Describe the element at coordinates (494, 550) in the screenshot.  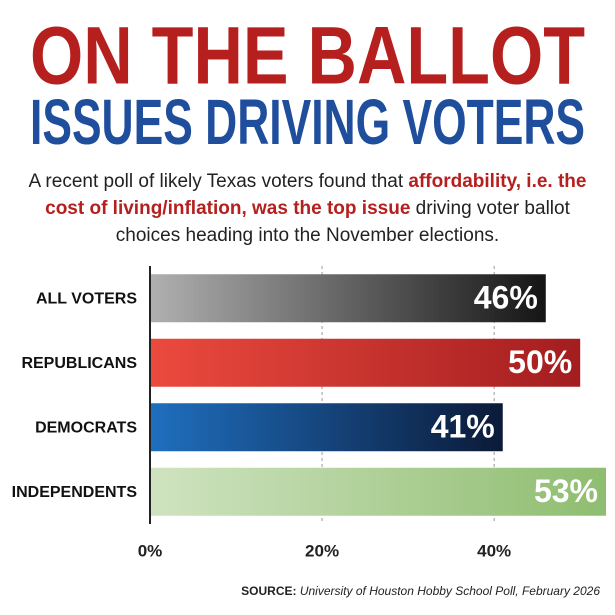
I see `x-tick-label: 40%` at that location.